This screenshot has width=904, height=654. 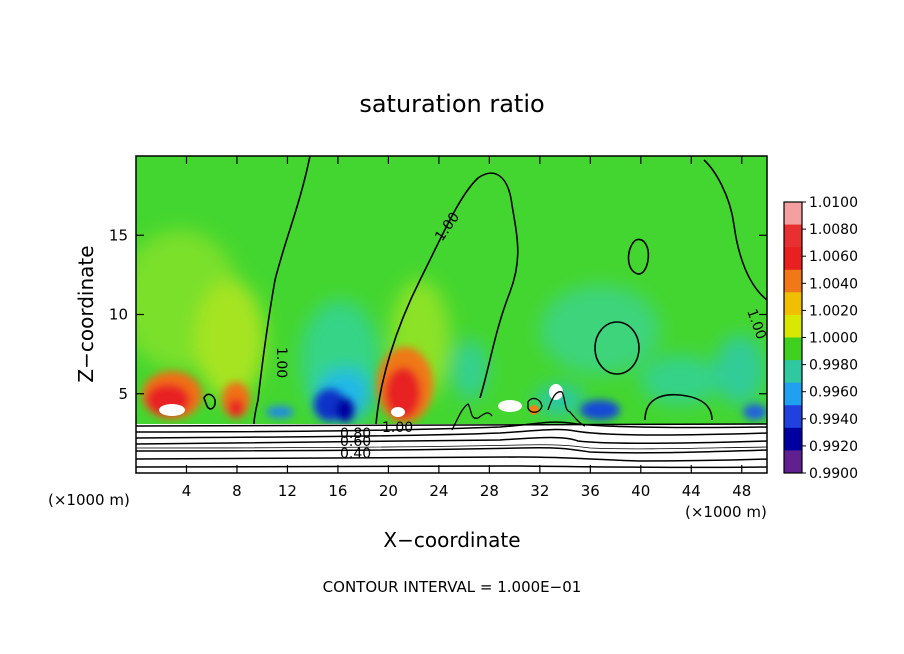 What do you see at coordinates (397, 428) in the screenshot?
I see `contour-label-100-low: 1.00` at bounding box center [397, 428].